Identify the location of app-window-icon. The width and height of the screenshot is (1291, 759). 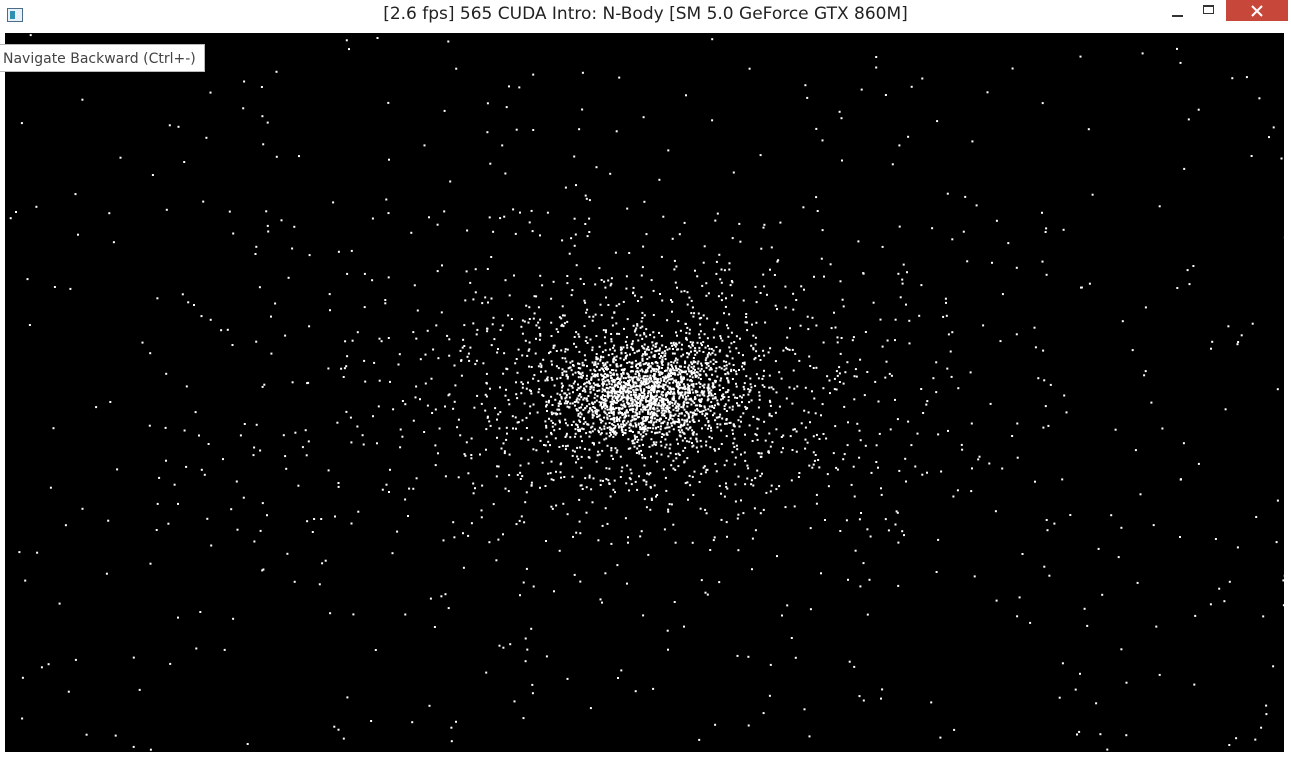
(15, 15).